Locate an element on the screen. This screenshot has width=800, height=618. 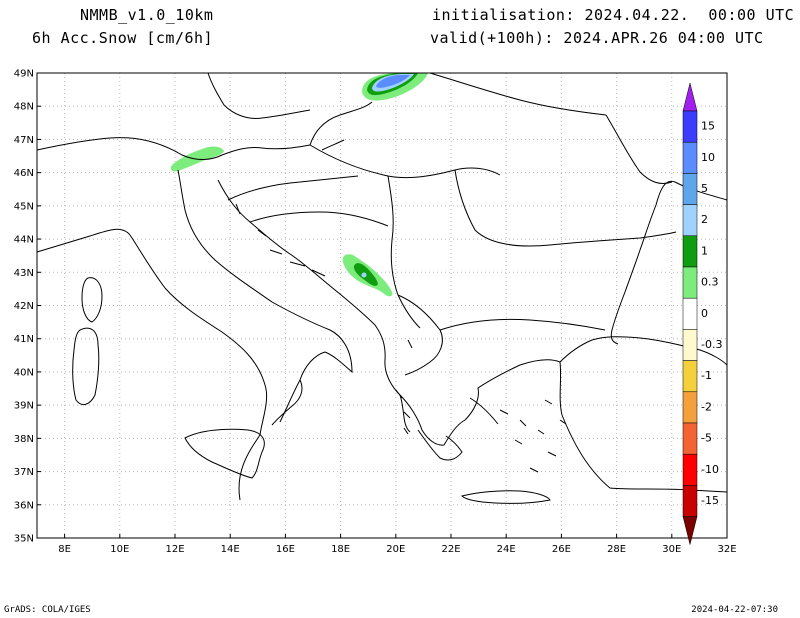
coast-italy-west is located at coordinates (152, 364).